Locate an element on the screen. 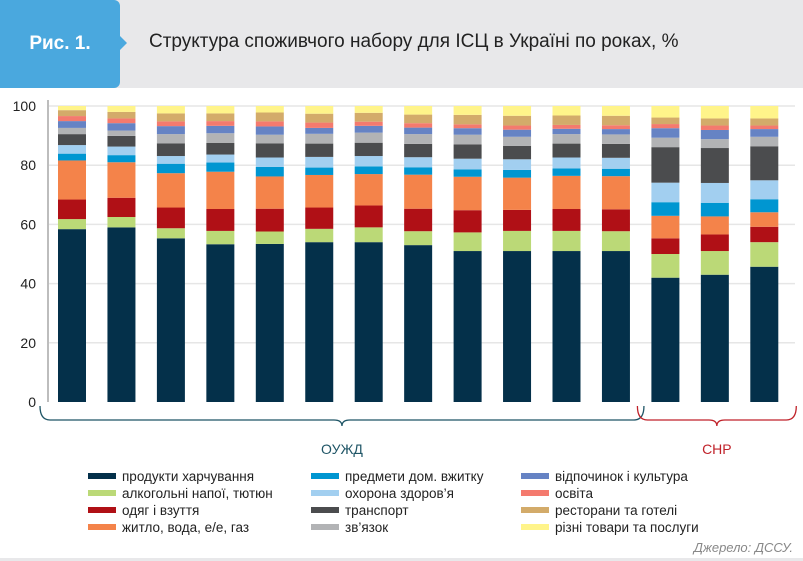  legend-label: одяг і взуття is located at coordinates (161, 510).